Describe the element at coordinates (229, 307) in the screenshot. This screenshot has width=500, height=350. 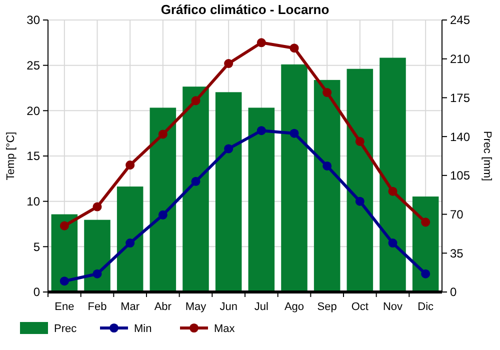
I see `x-tick-label: Jun` at that location.